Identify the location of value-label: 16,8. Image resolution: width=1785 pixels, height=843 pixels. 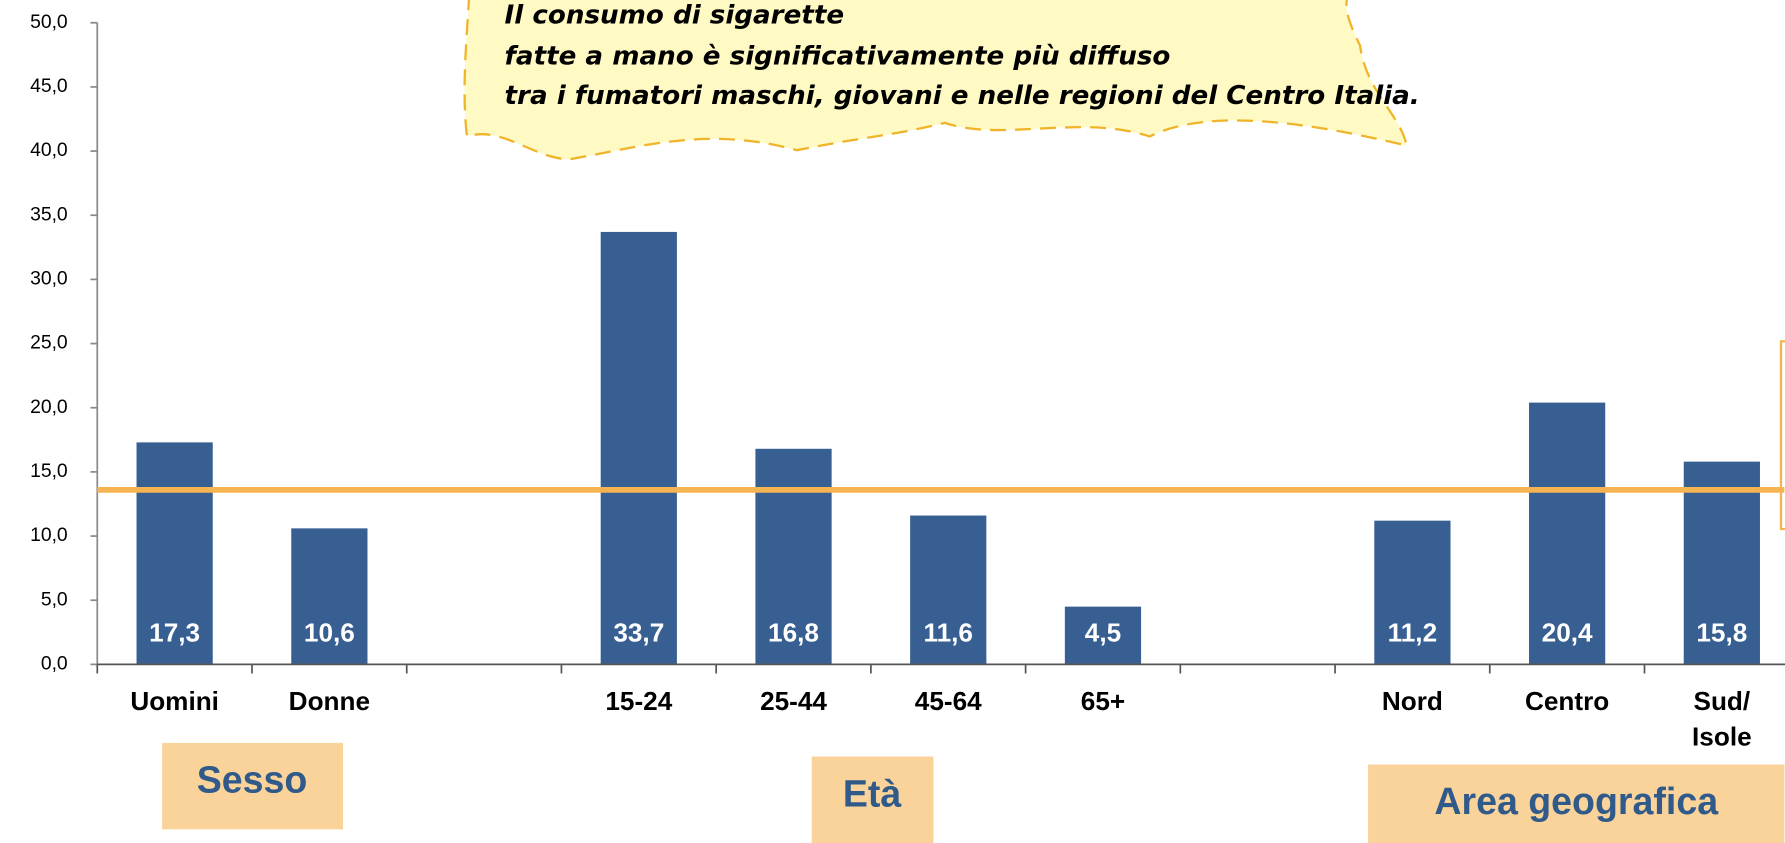
(793, 633).